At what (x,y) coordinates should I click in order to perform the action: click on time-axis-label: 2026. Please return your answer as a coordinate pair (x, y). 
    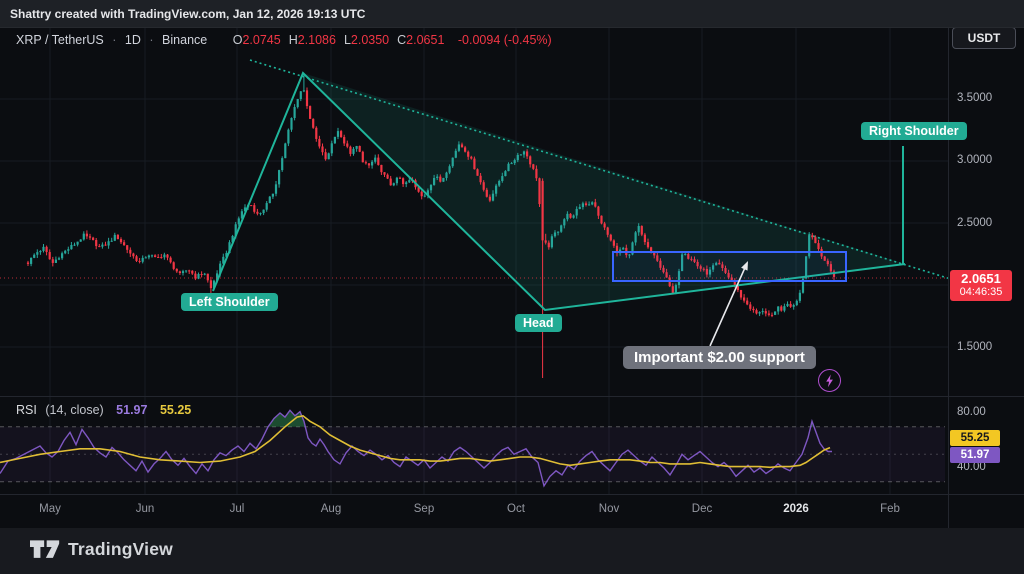
    Looking at the image, I should click on (796, 509).